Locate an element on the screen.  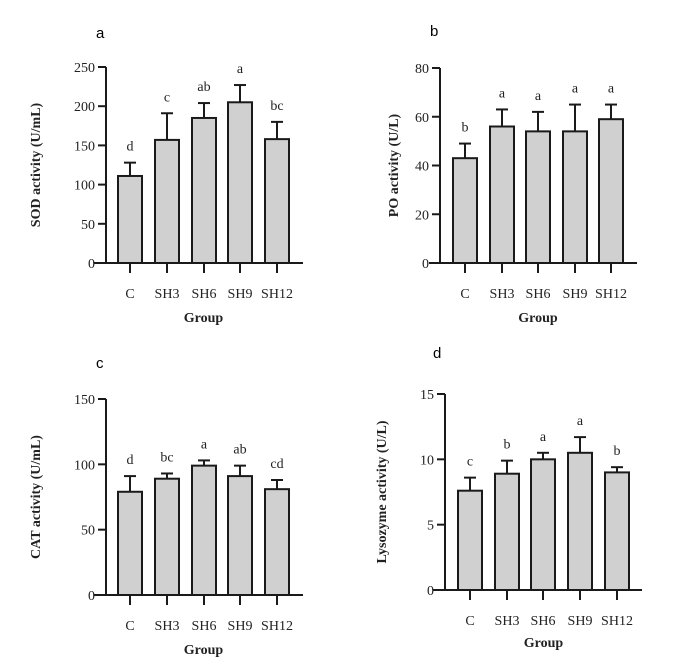
y-tick-label: 60 is located at coordinates (422, 118).